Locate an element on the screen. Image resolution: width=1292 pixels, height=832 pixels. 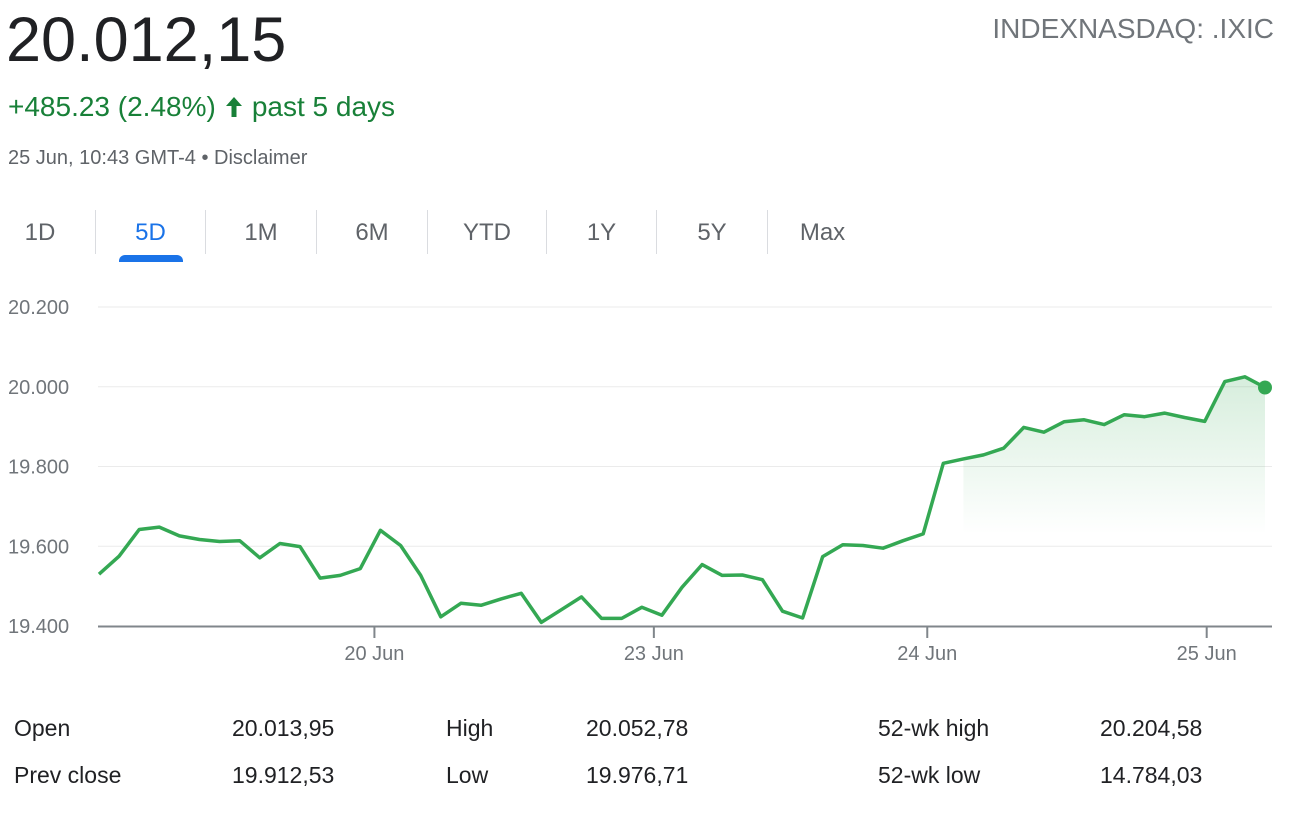
change-value: +485.23 (2.48%) is located at coordinates (112, 106).